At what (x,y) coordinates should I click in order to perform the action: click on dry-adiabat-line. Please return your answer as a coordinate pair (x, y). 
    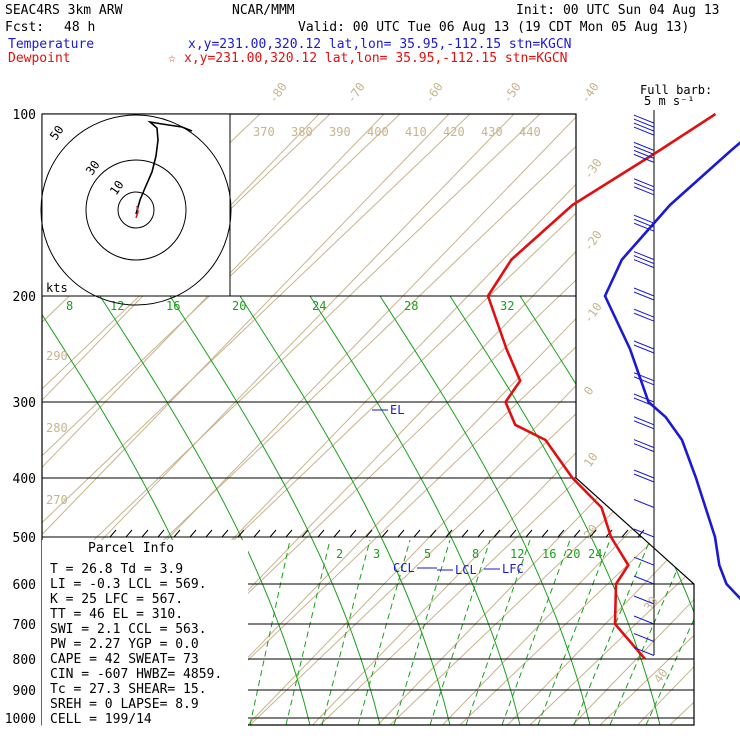
    Looking at the image, I should click on (681, 419).